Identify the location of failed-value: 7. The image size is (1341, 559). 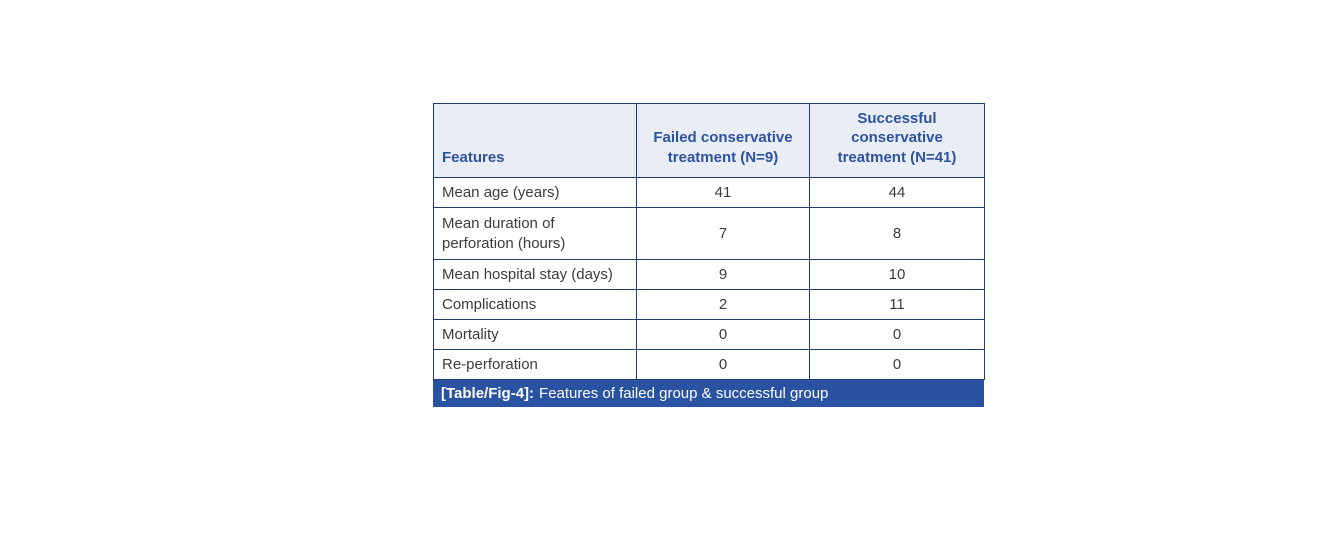
(723, 233).